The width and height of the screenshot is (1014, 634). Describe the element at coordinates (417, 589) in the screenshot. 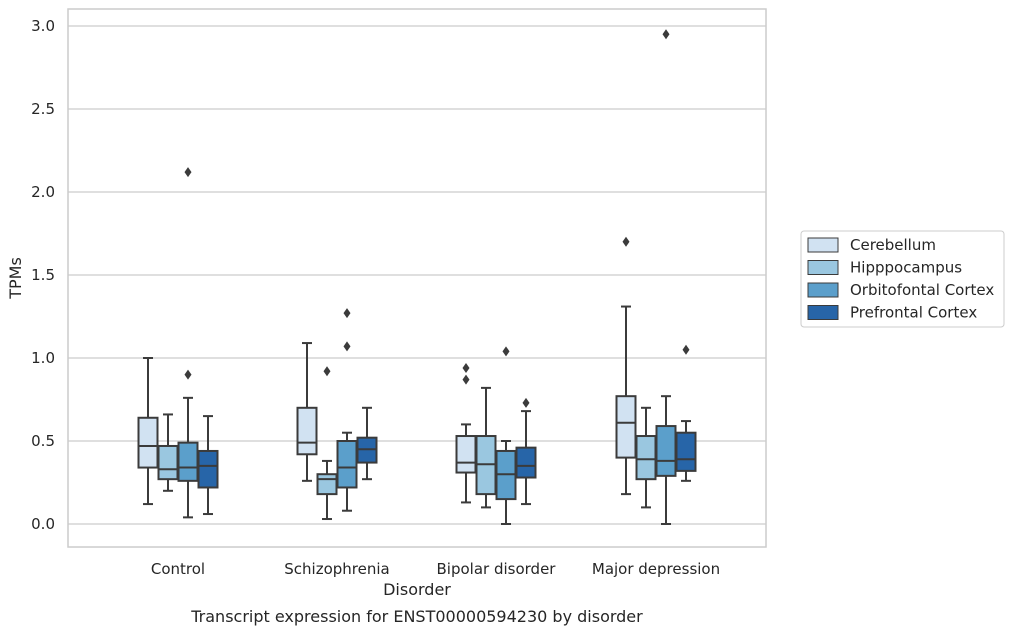

I see `x-axis-label: Disorder` at that location.